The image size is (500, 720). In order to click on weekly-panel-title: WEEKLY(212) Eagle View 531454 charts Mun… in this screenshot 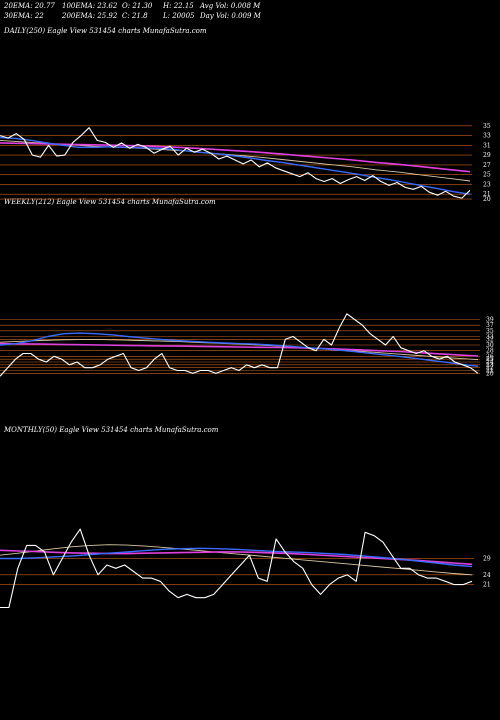, I will do `click(110, 202)`.